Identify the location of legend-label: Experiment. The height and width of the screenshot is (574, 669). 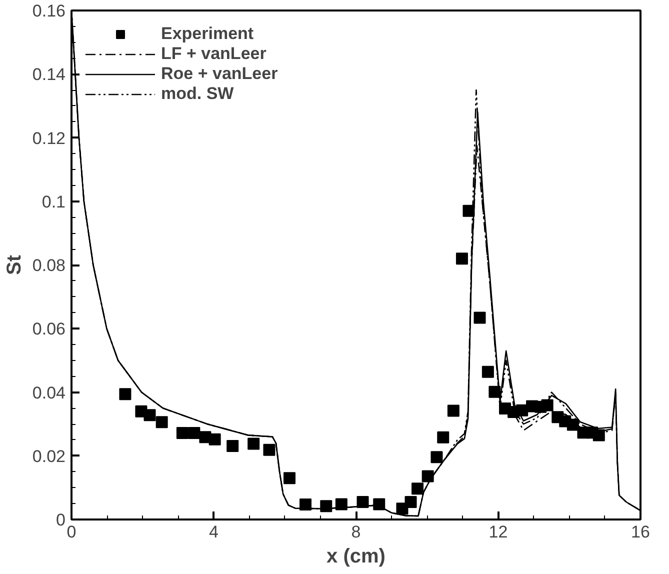
(207, 34).